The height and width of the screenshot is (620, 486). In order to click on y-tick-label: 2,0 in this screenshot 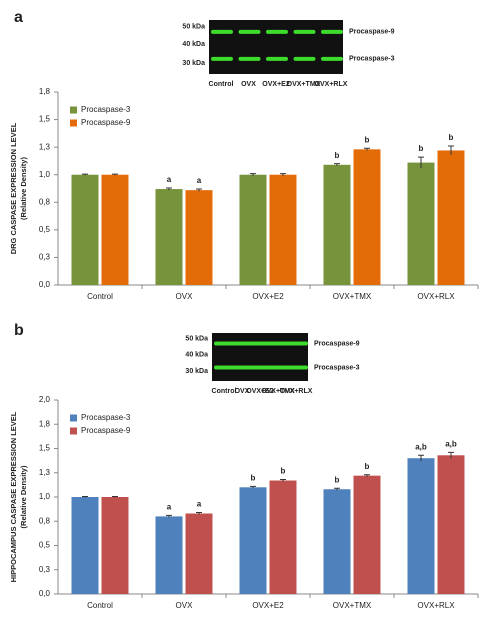, I will do `click(45, 399)`.